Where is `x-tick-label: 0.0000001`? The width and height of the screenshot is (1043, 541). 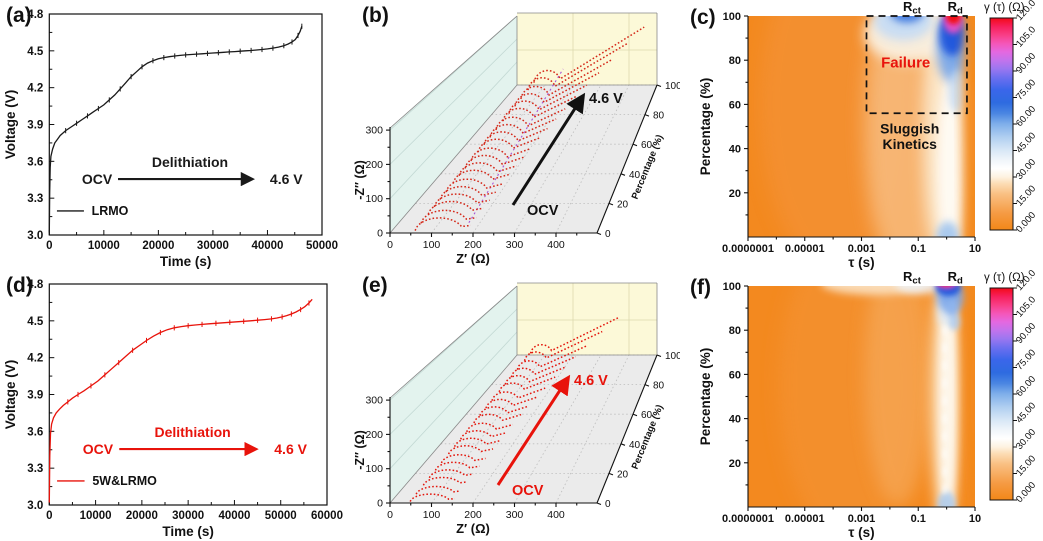
x-tick-label: 0.0000001 is located at coordinates (748, 249).